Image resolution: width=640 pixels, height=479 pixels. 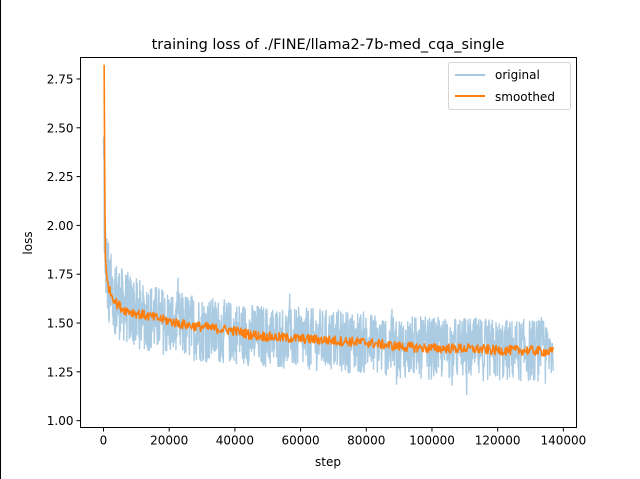 What do you see at coordinates (104, 441) in the screenshot?
I see `x-tick-label: 0` at bounding box center [104, 441].